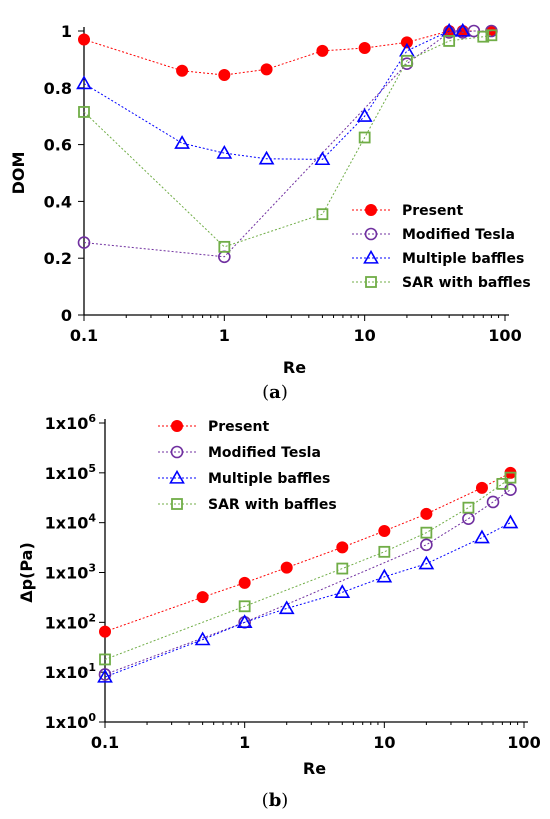 The width and height of the screenshot is (550, 819). I want to click on y-tick-exponent: 3, so click(92, 568).